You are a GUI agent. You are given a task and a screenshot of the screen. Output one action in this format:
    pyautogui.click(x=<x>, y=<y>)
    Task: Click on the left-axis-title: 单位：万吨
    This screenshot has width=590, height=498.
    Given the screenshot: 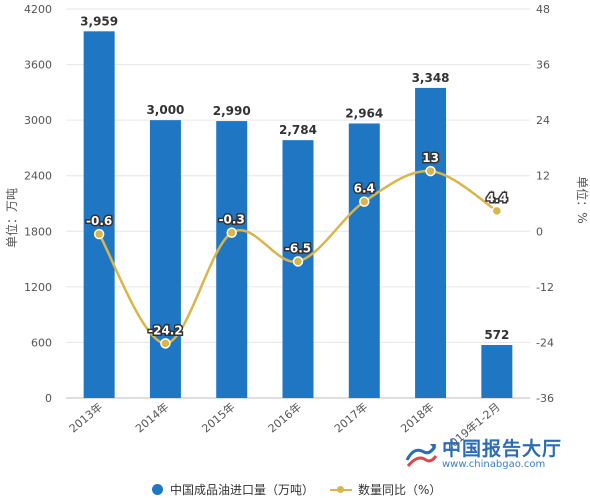 What is the action you would take?
    pyautogui.click(x=11, y=218)
    